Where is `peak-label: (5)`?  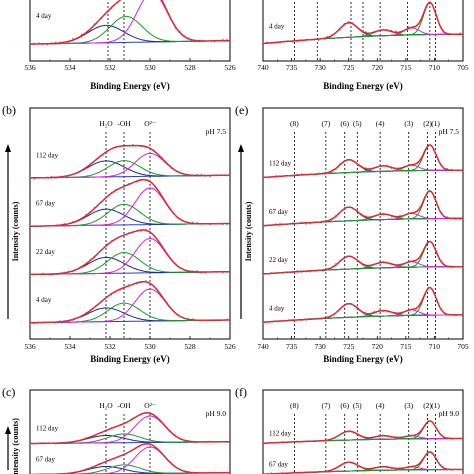
peak-label: (5) is located at coordinates (357, 405).